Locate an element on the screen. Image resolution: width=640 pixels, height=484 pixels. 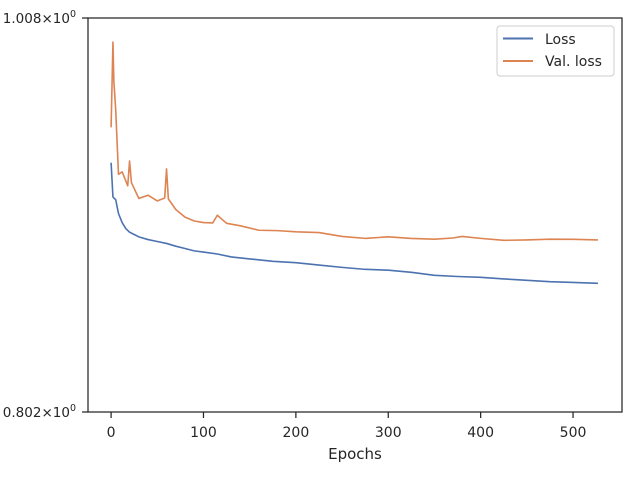
x-axis: 0 100 200 300 400 500 is located at coordinates (347, 426).